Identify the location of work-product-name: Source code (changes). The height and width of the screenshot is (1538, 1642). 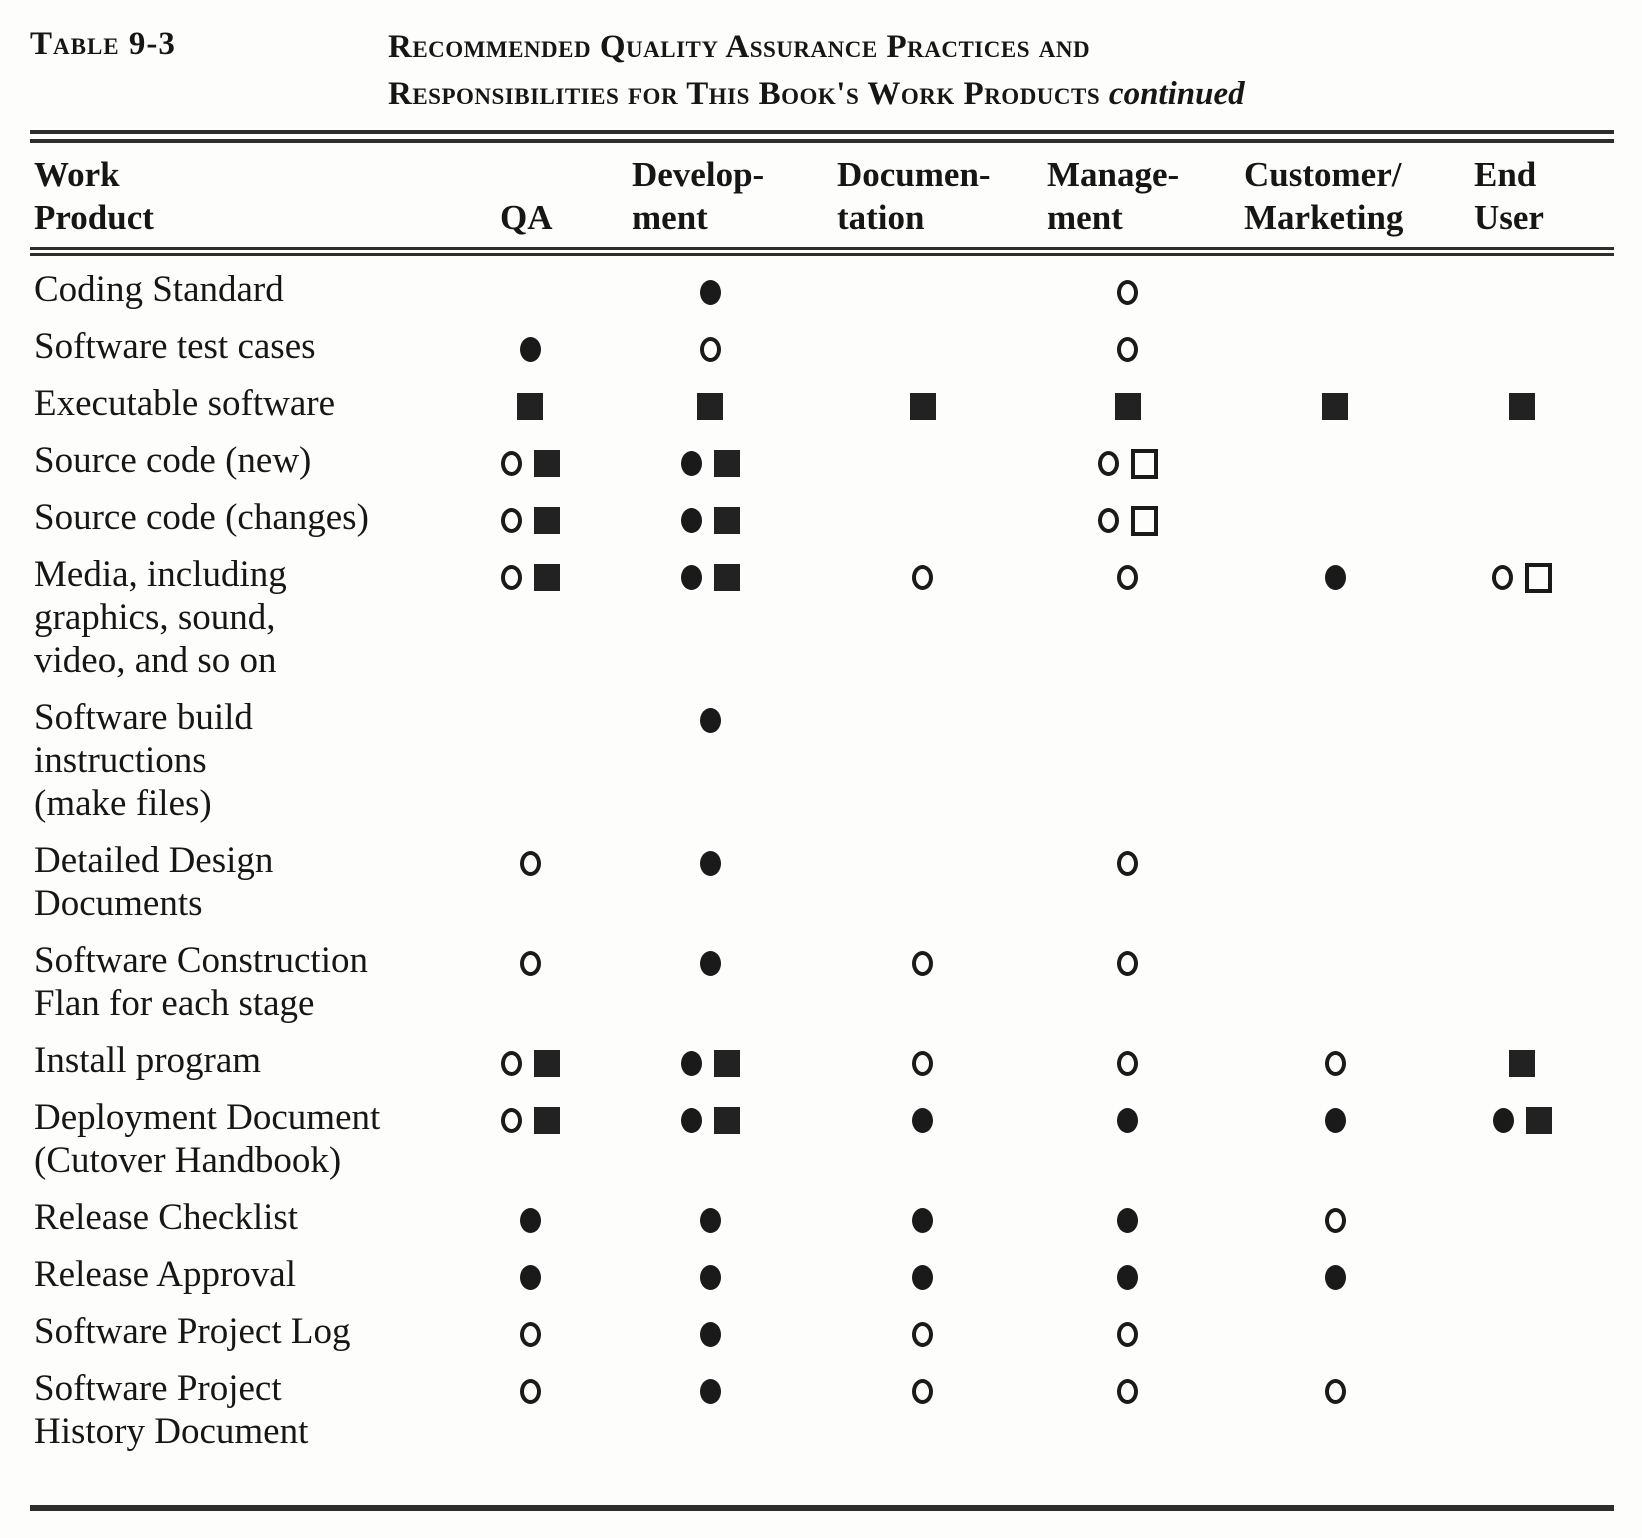
(250, 524).